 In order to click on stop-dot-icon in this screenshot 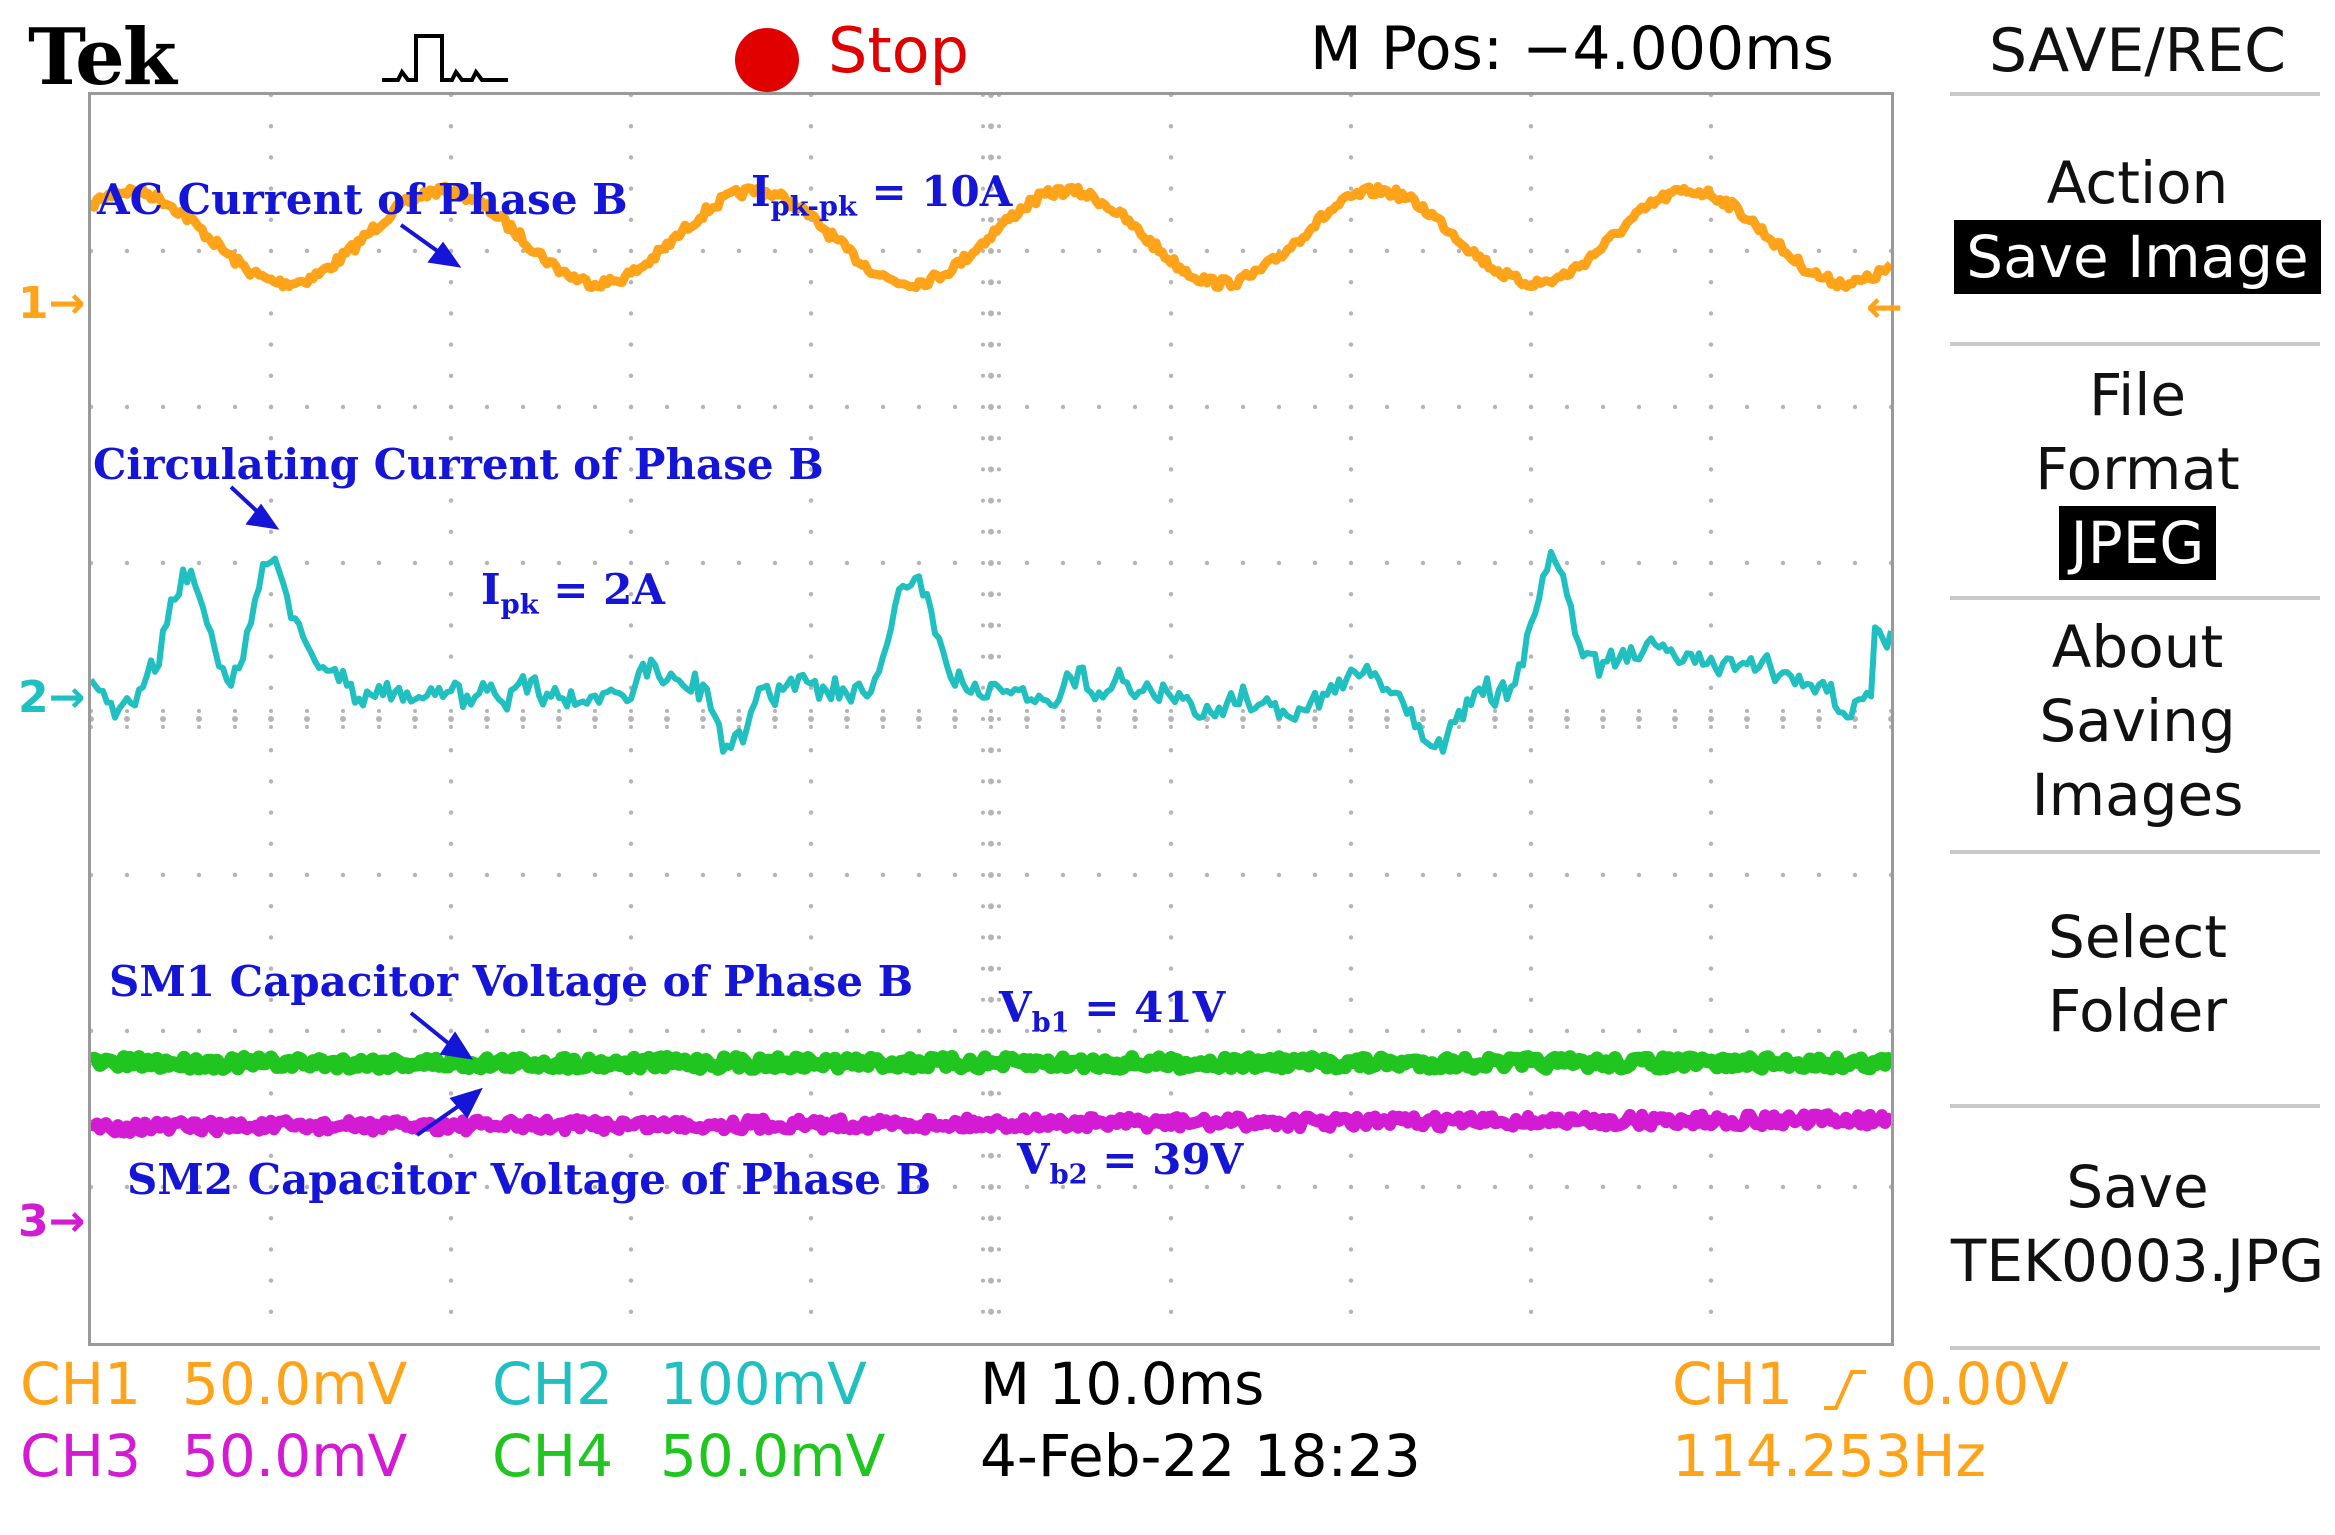, I will do `click(767, 60)`.